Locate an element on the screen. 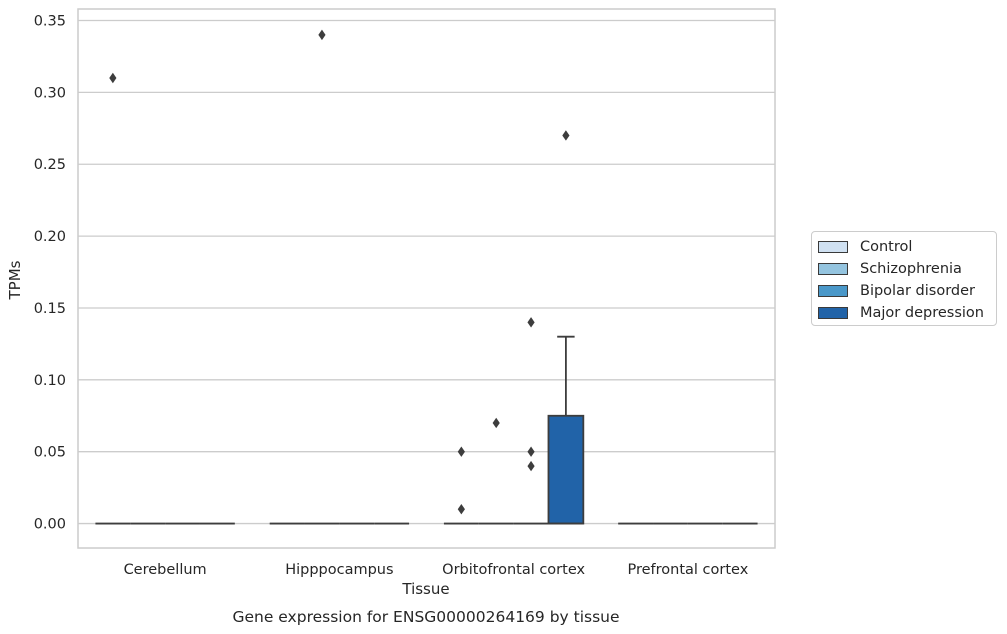  y-axis-label: TPMs is located at coordinates (15, 280).